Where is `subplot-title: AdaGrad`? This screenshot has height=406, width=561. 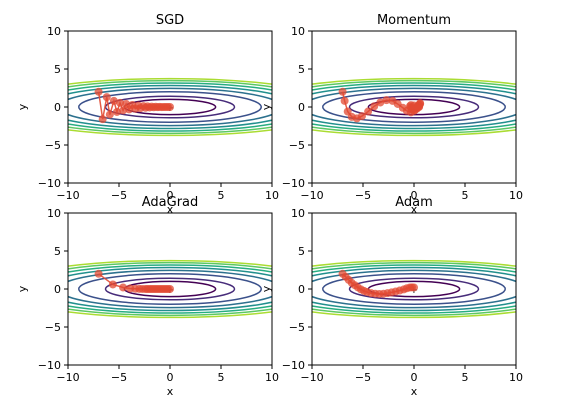 subplot-title: AdaGrad is located at coordinates (170, 202).